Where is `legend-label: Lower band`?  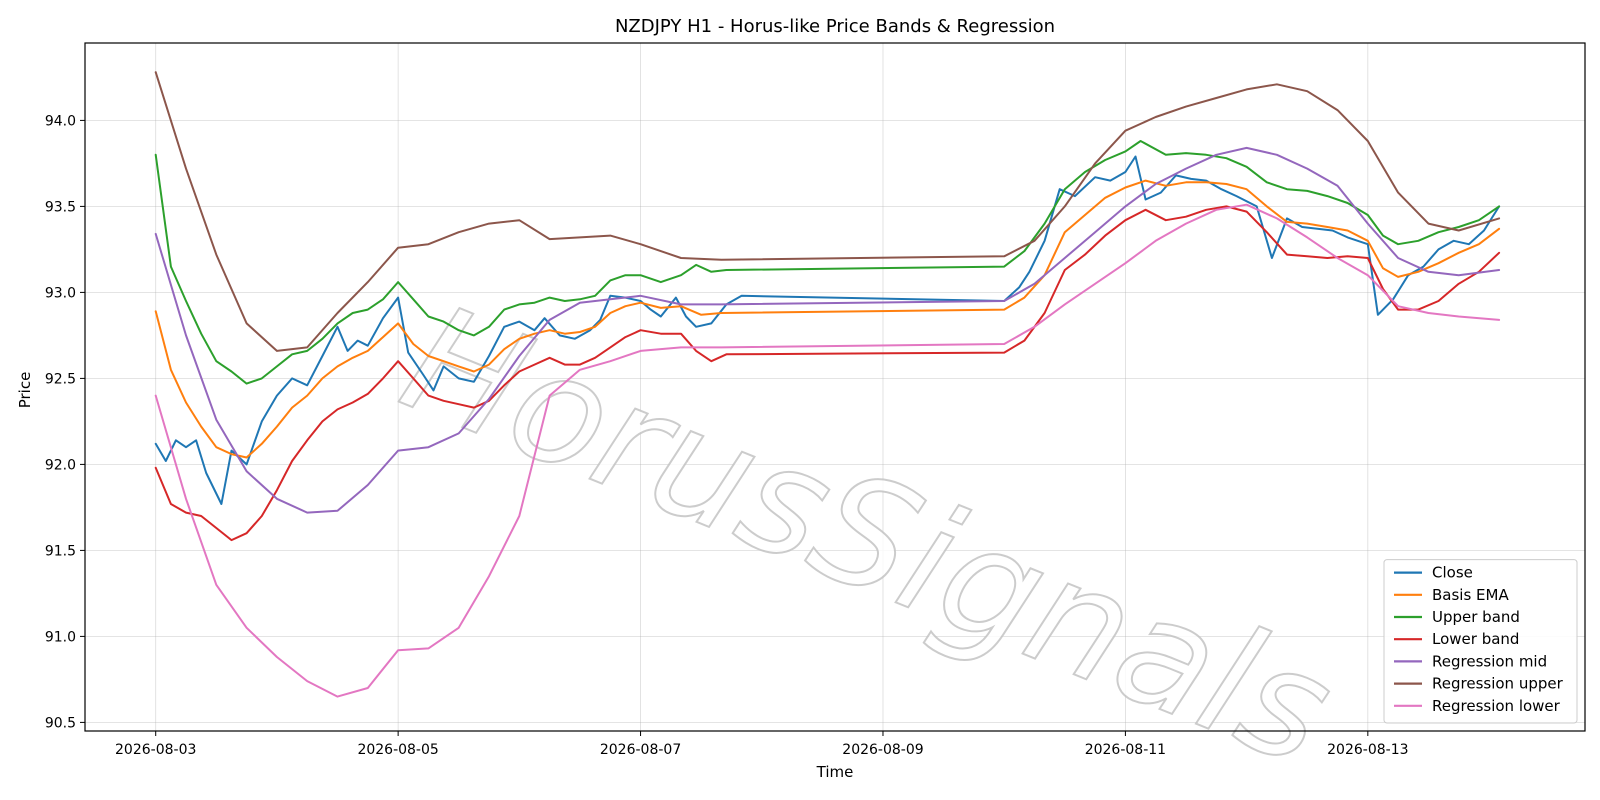
legend-label: Lower band is located at coordinates (1475, 639).